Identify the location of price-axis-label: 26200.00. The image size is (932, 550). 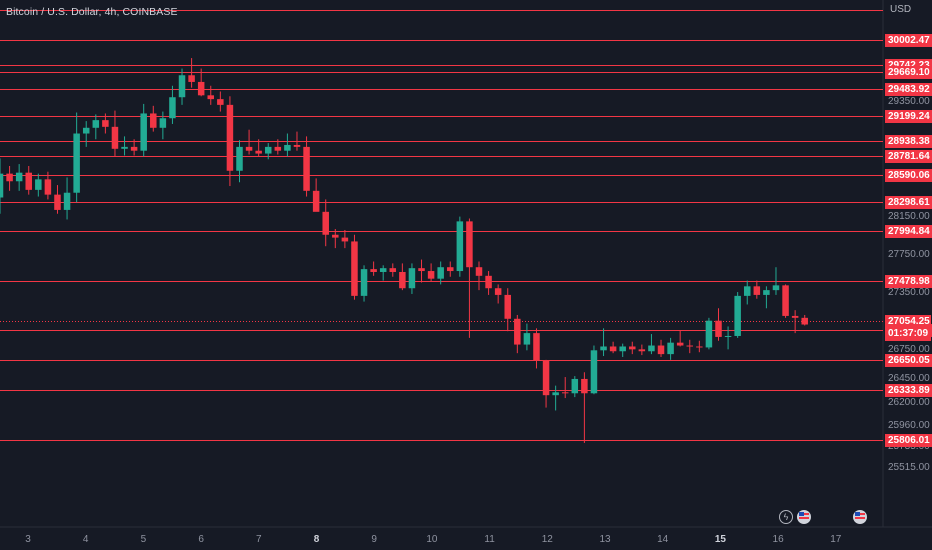
(909, 402).